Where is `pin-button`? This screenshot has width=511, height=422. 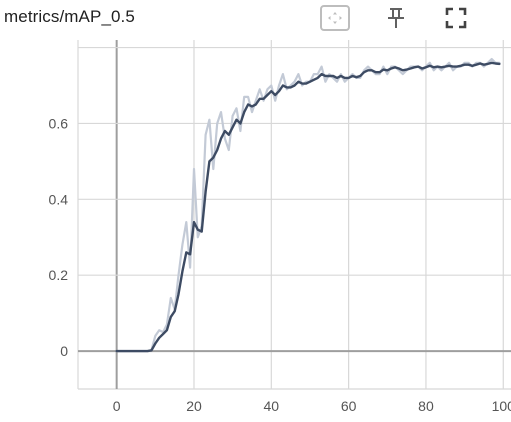 pin-button is located at coordinates (396, 18).